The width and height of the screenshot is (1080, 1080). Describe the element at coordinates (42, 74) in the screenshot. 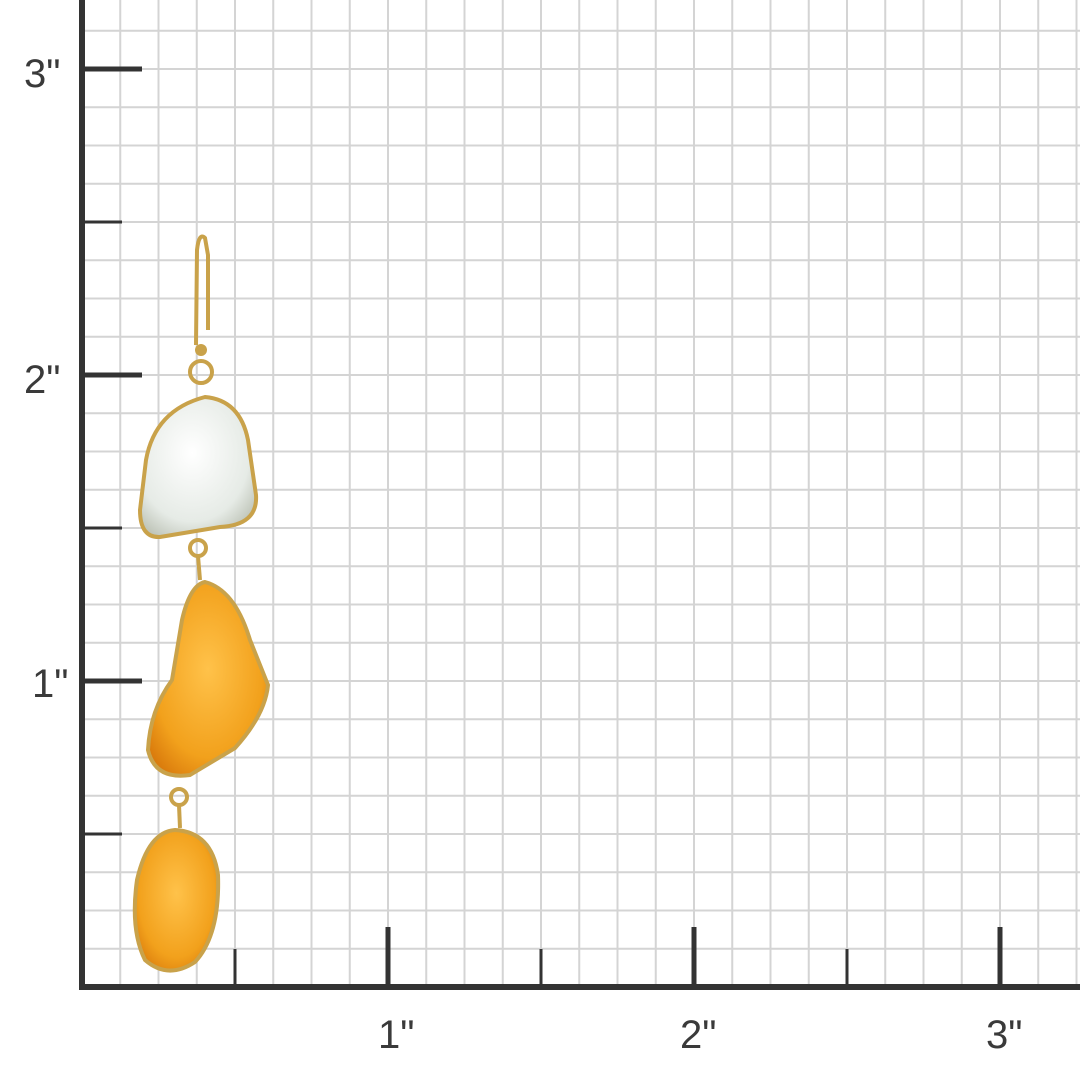

I see `y-label-3: 3"` at that location.